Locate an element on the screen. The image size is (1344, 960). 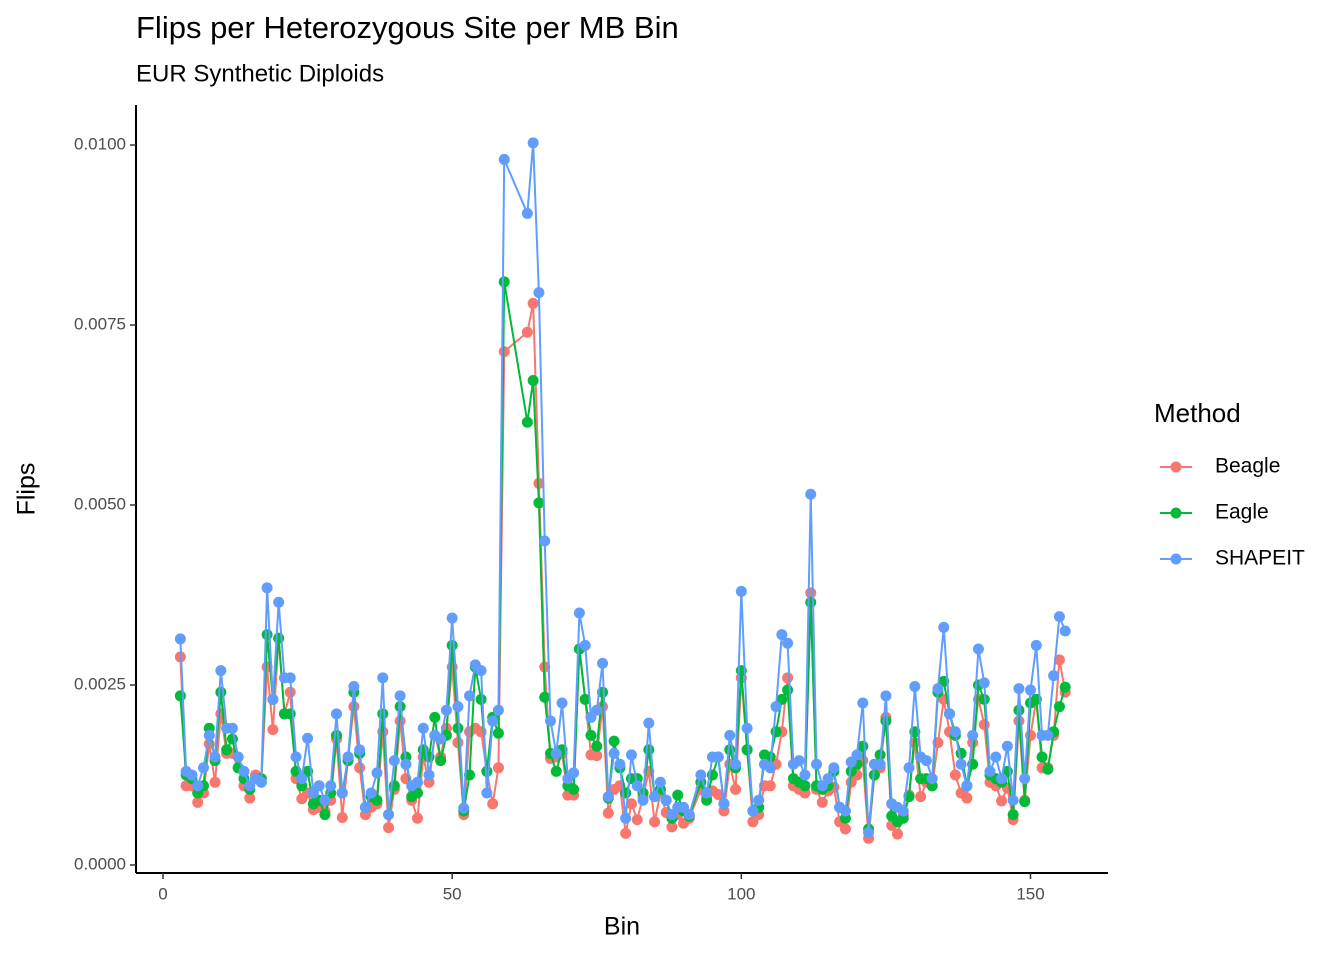
x-axis-title: Bin is located at coordinates (622, 927).